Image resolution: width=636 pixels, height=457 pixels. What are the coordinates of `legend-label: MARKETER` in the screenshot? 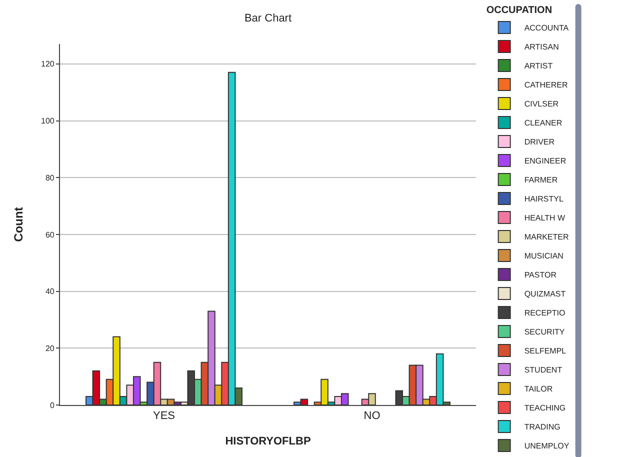 It's located at (546, 237).